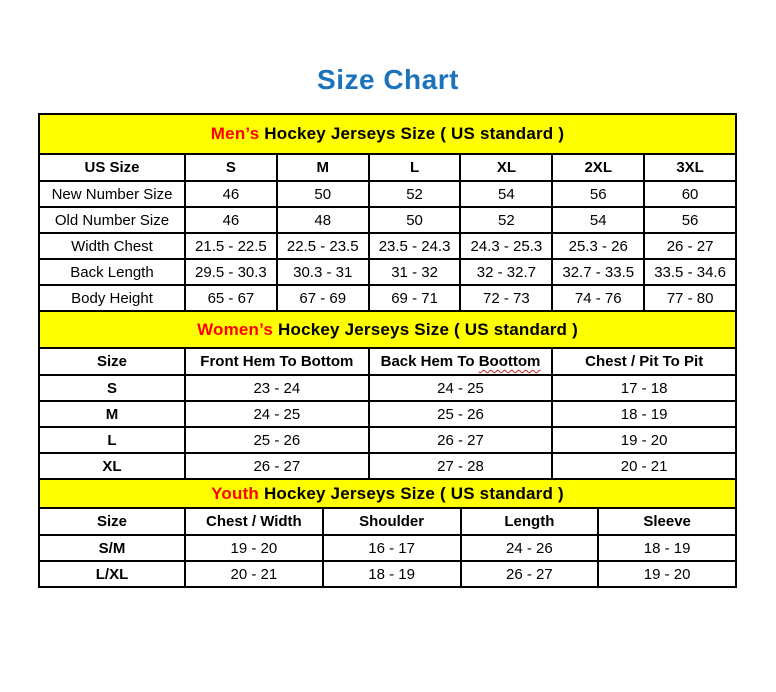 This screenshot has width=776, height=692. What do you see at coordinates (425, 329) in the screenshot?
I see `womens-section-title-text: Hockey Jerseys Size ( US standard )` at bounding box center [425, 329].